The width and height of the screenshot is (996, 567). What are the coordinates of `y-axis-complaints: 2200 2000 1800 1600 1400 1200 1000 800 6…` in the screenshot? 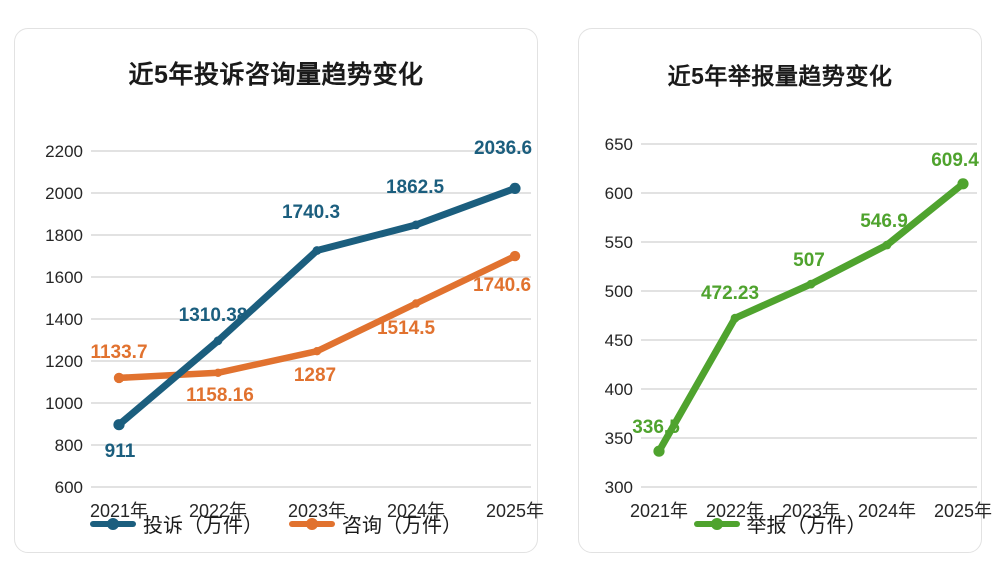 It's located at (64, 319).